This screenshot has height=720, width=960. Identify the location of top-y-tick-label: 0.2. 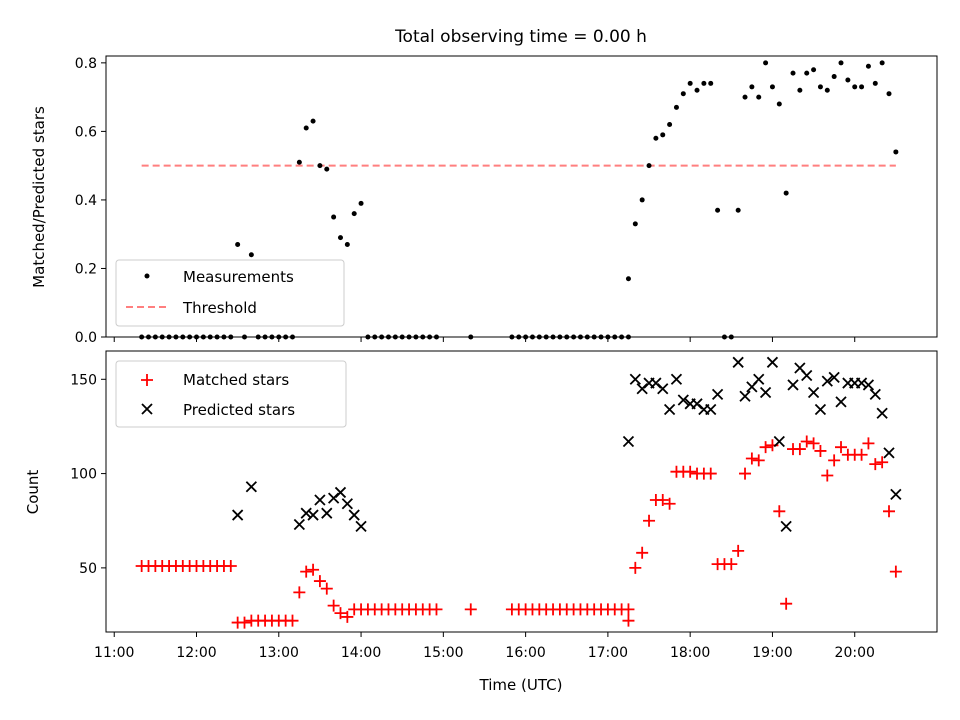
(86, 269).